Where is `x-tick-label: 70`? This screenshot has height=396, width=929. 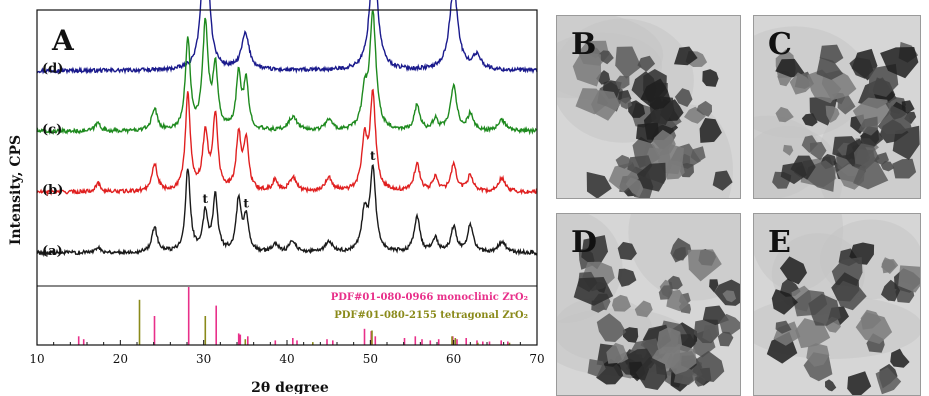
x-tick-label: 70 is located at coordinates (536, 359).